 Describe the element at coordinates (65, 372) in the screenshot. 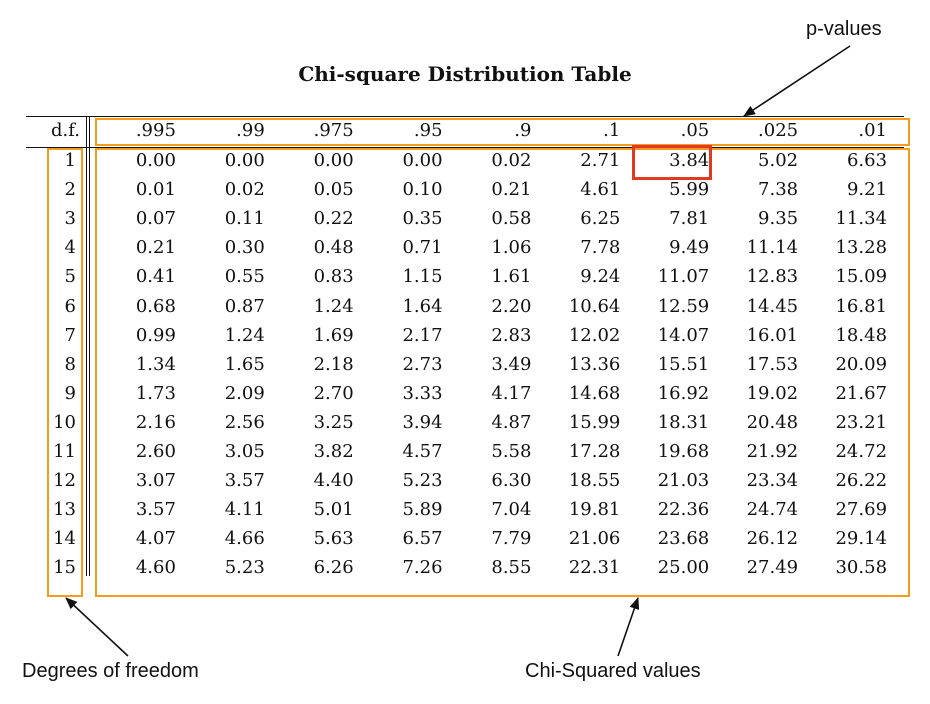

I see `df-column-box` at that location.